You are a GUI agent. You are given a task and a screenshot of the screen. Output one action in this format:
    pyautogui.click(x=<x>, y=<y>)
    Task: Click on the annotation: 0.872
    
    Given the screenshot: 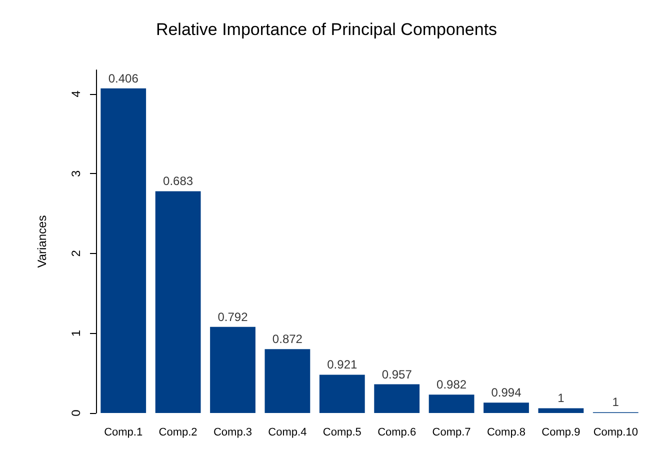 What is the action you would take?
    pyautogui.click(x=287, y=339)
    